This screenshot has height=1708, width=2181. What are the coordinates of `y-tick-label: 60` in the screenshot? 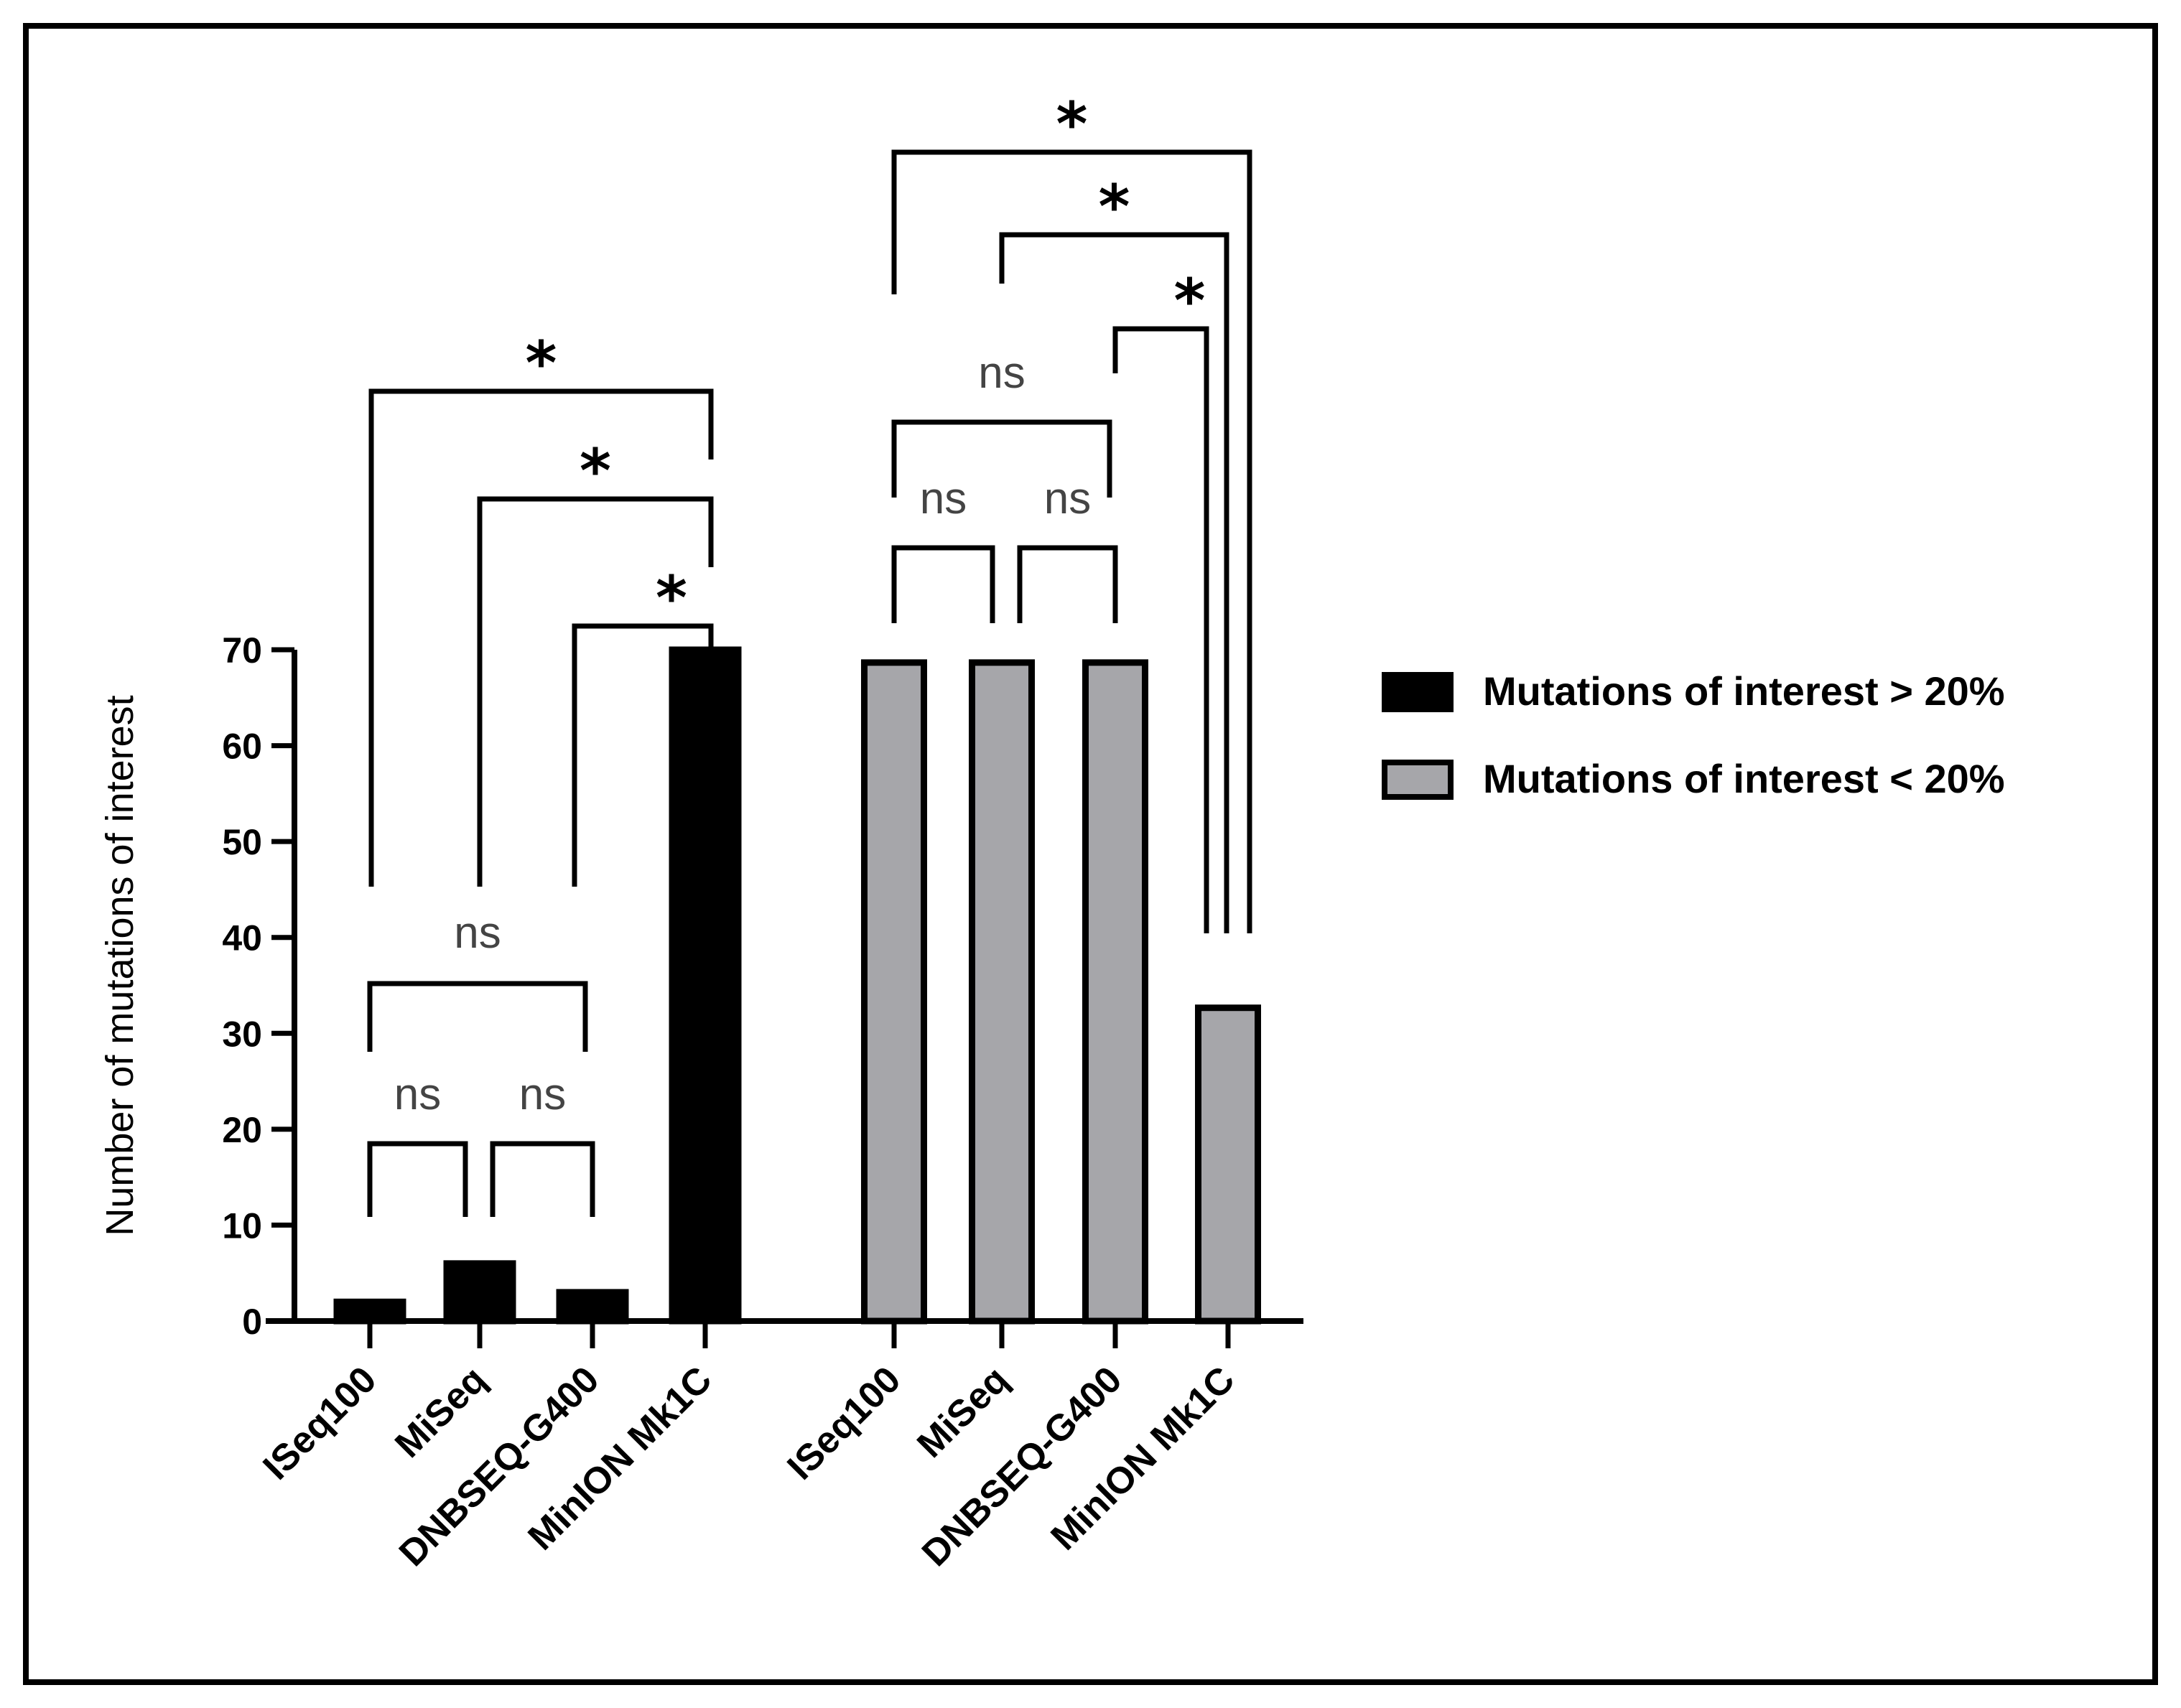 It's located at (242, 747).